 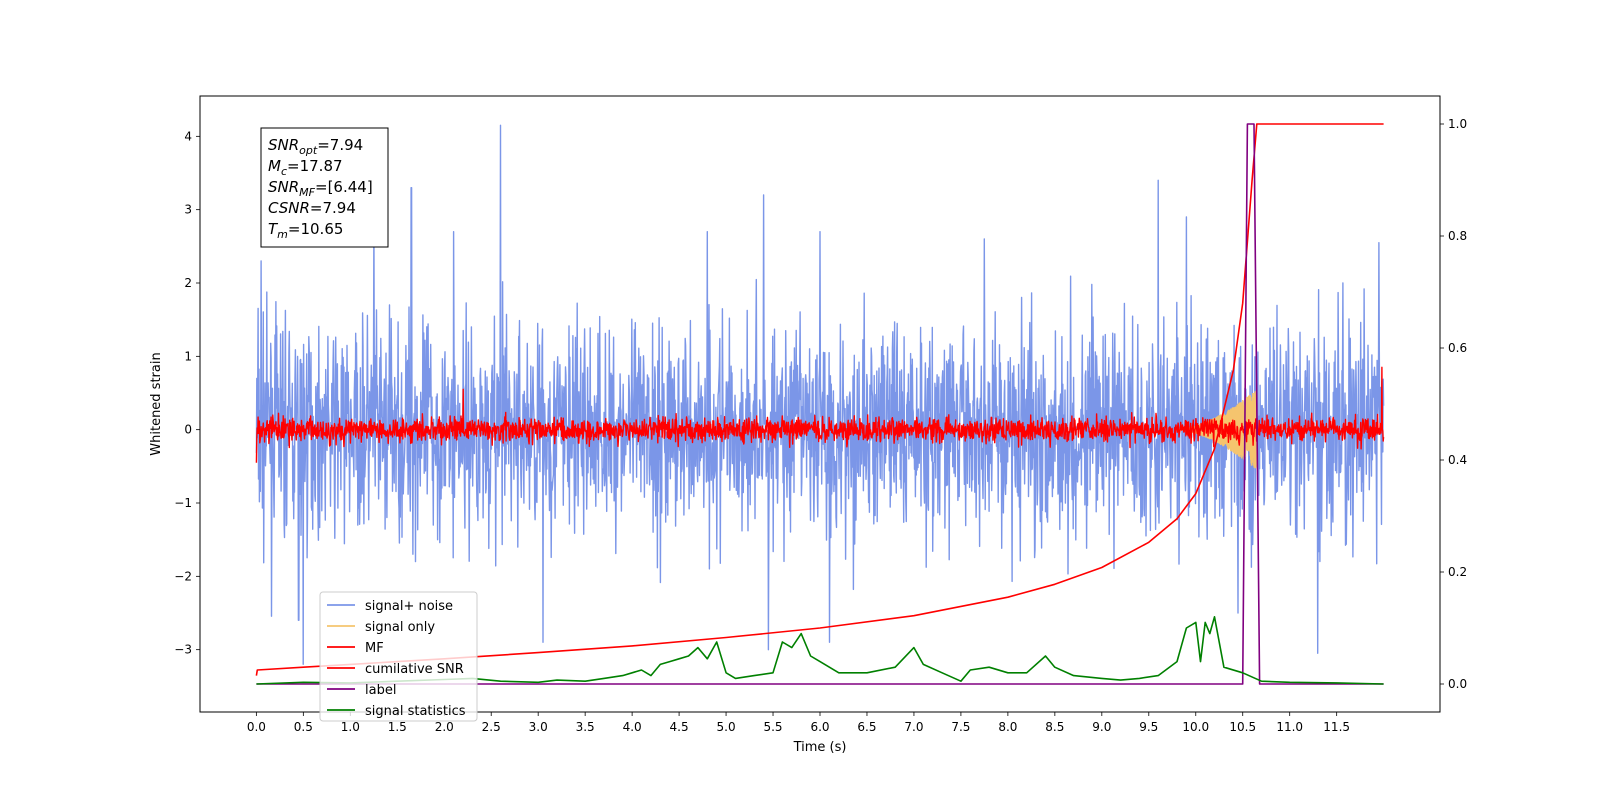 I want to click on annotation-line: SNRopt=7.94, so click(x=315, y=146).